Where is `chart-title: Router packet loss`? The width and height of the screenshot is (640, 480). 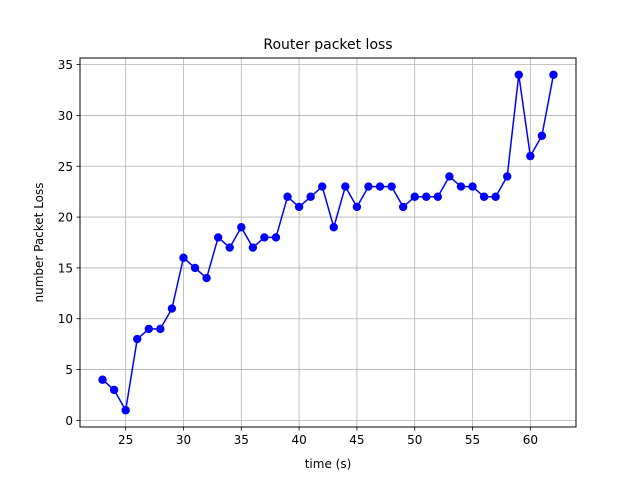
chart-title: Router packet loss is located at coordinates (327, 45).